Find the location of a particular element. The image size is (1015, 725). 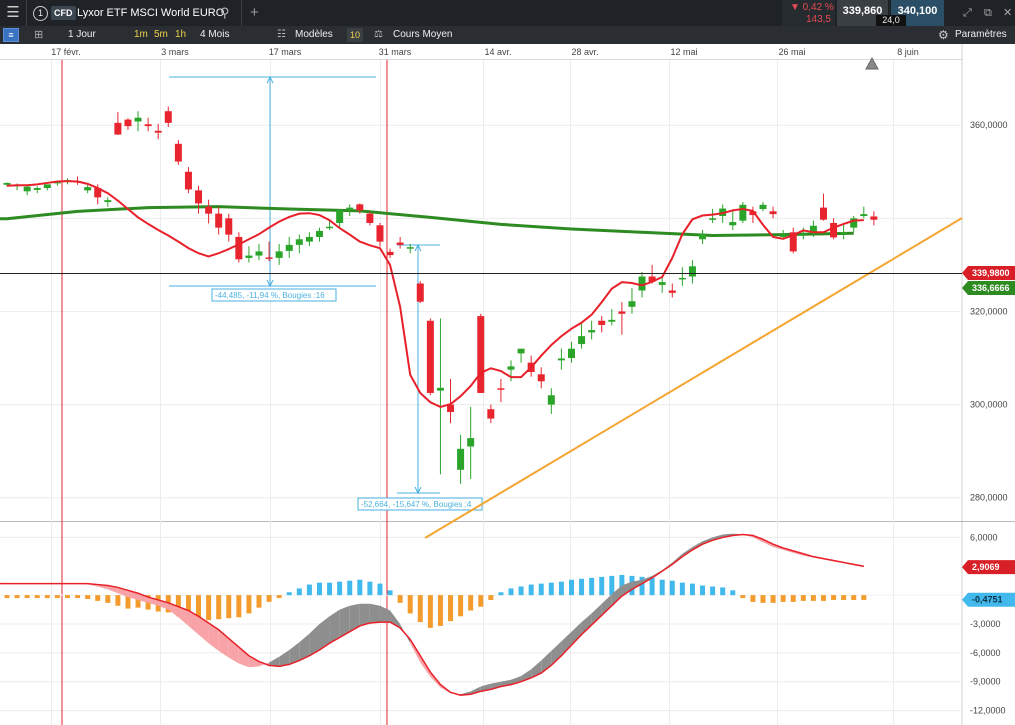

macd-tick-label: -9,0000 is located at coordinates (985, 682).